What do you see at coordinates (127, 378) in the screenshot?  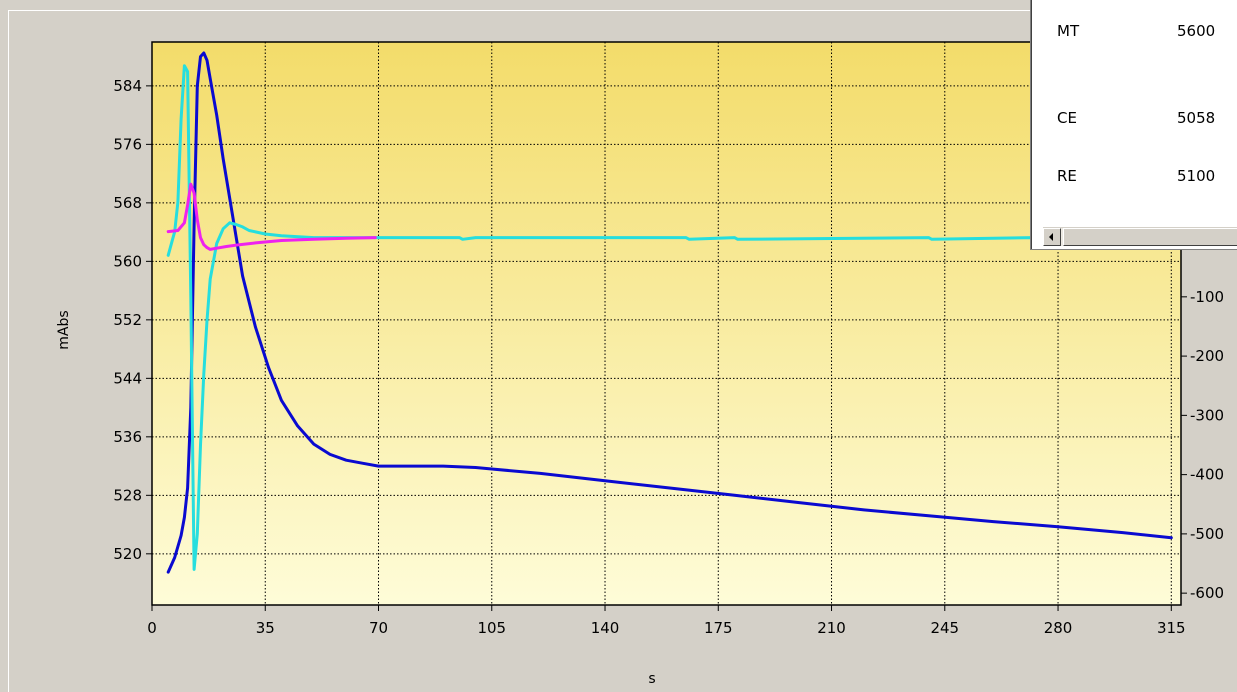 I see `y-tick-label: 544` at bounding box center [127, 378].